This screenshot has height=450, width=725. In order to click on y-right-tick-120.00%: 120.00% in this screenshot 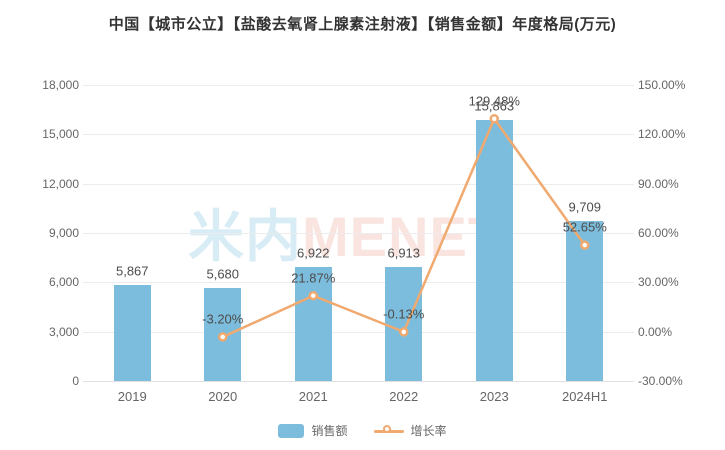, I will do `click(662, 134)`.